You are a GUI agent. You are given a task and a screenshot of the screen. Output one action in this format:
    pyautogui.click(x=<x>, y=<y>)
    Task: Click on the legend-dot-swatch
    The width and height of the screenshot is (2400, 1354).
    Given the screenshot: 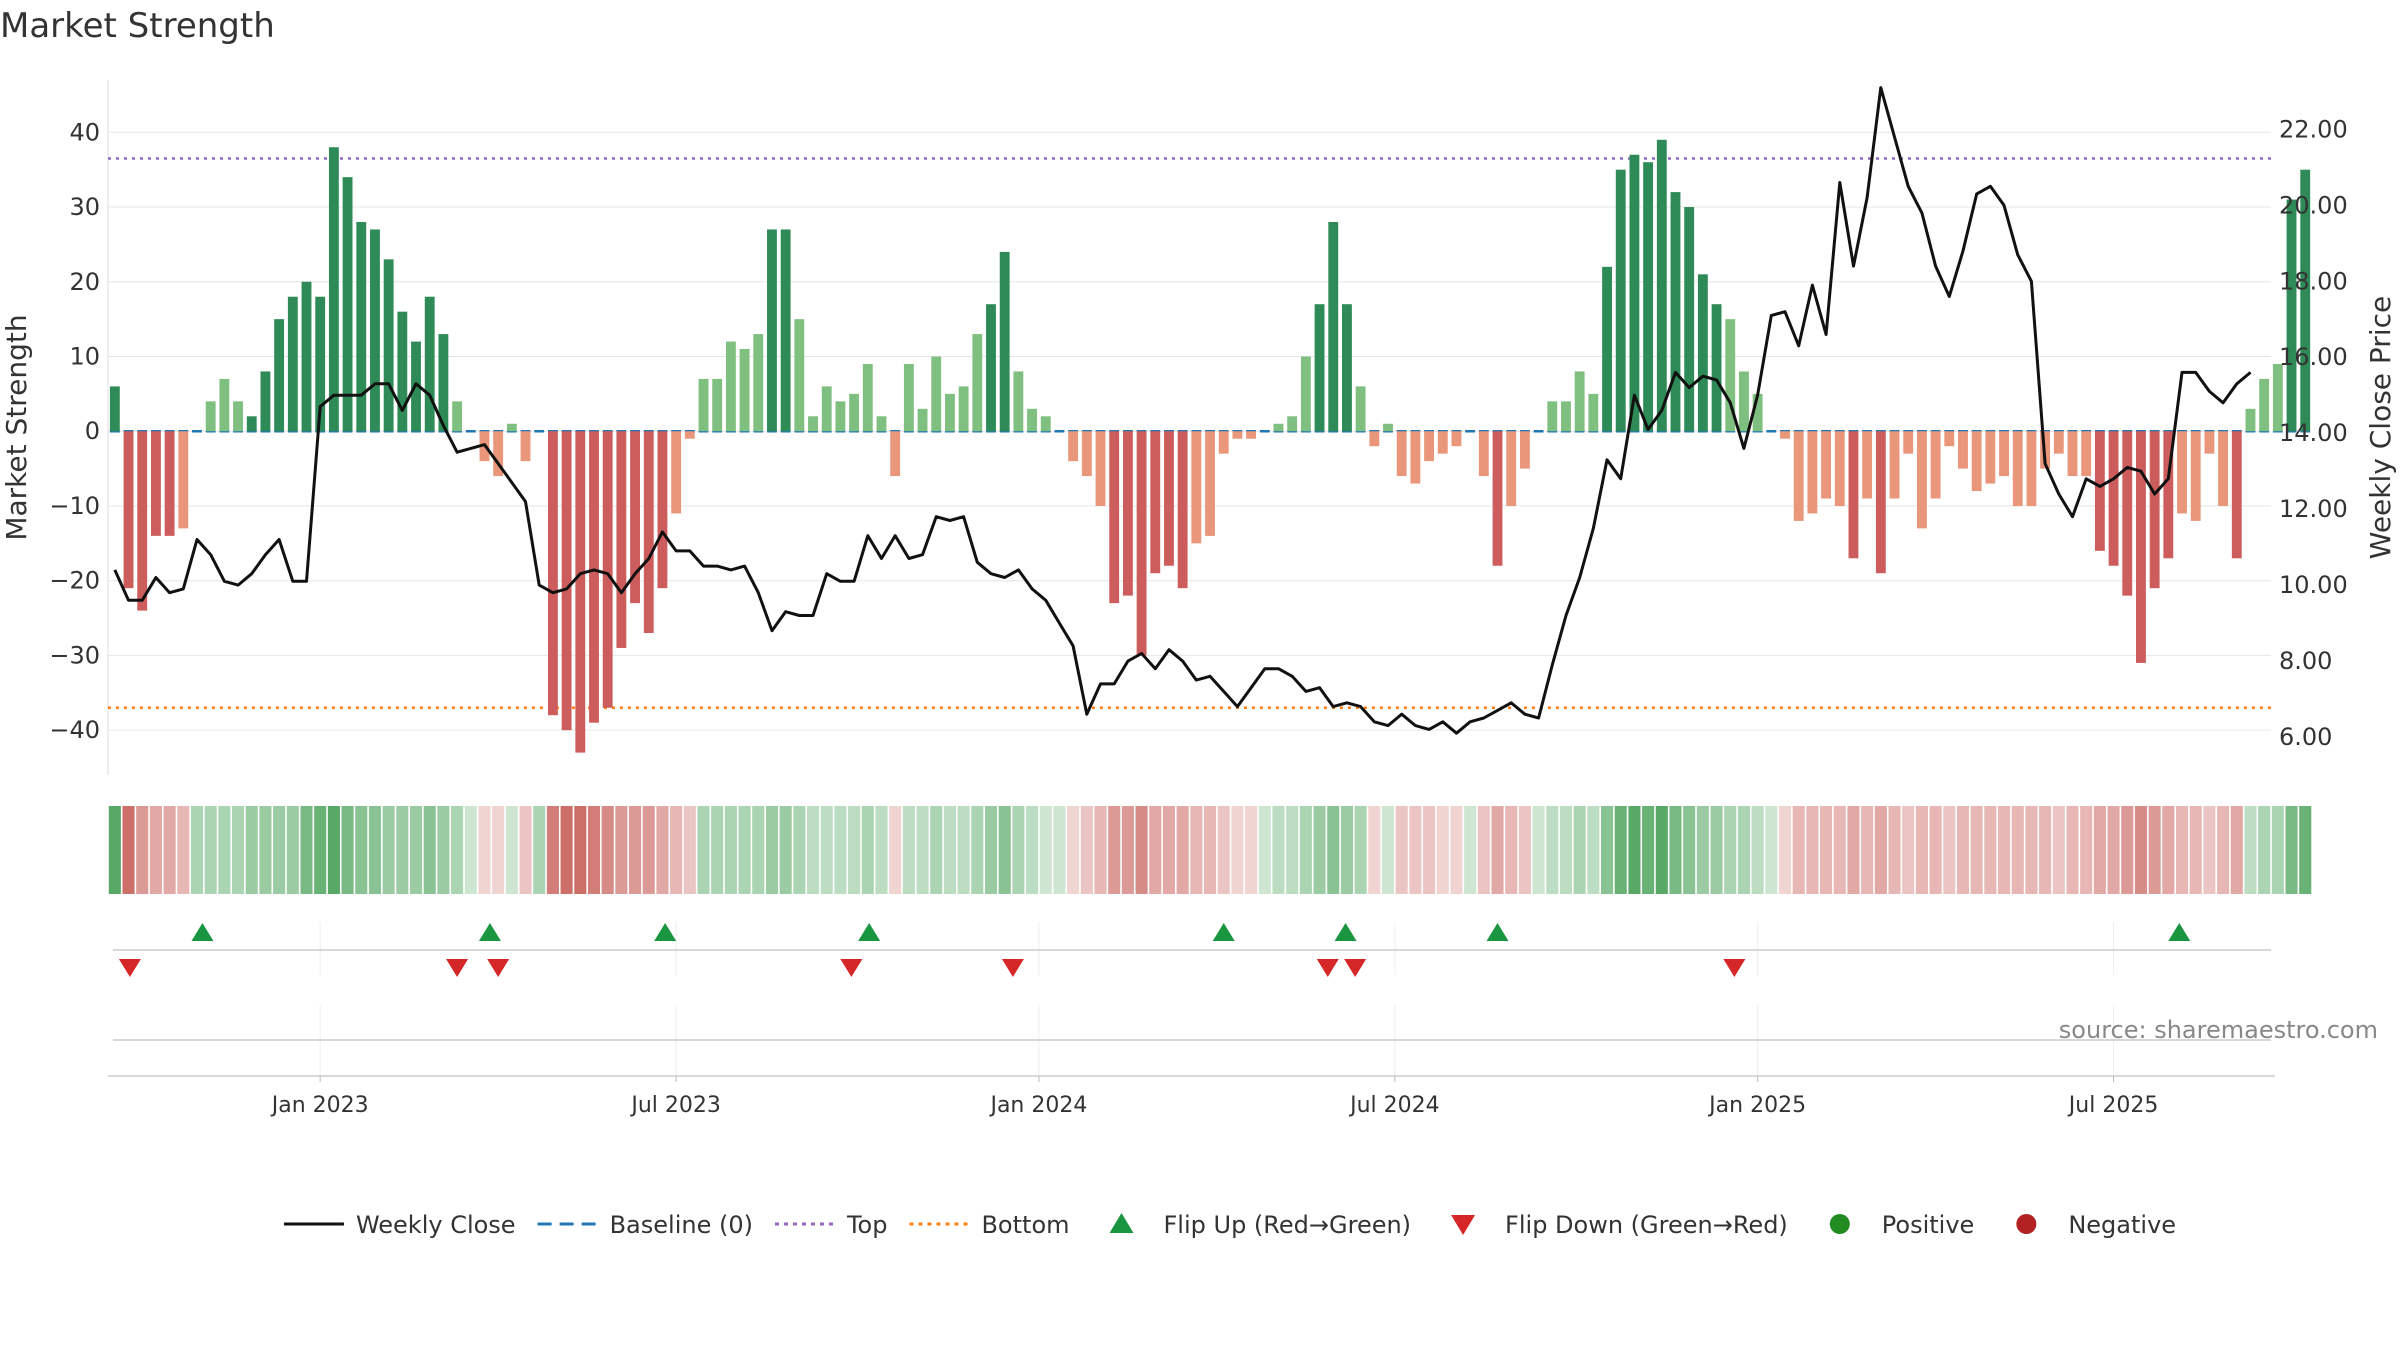 What is the action you would take?
    pyautogui.click(x=2026, y=1224)
    